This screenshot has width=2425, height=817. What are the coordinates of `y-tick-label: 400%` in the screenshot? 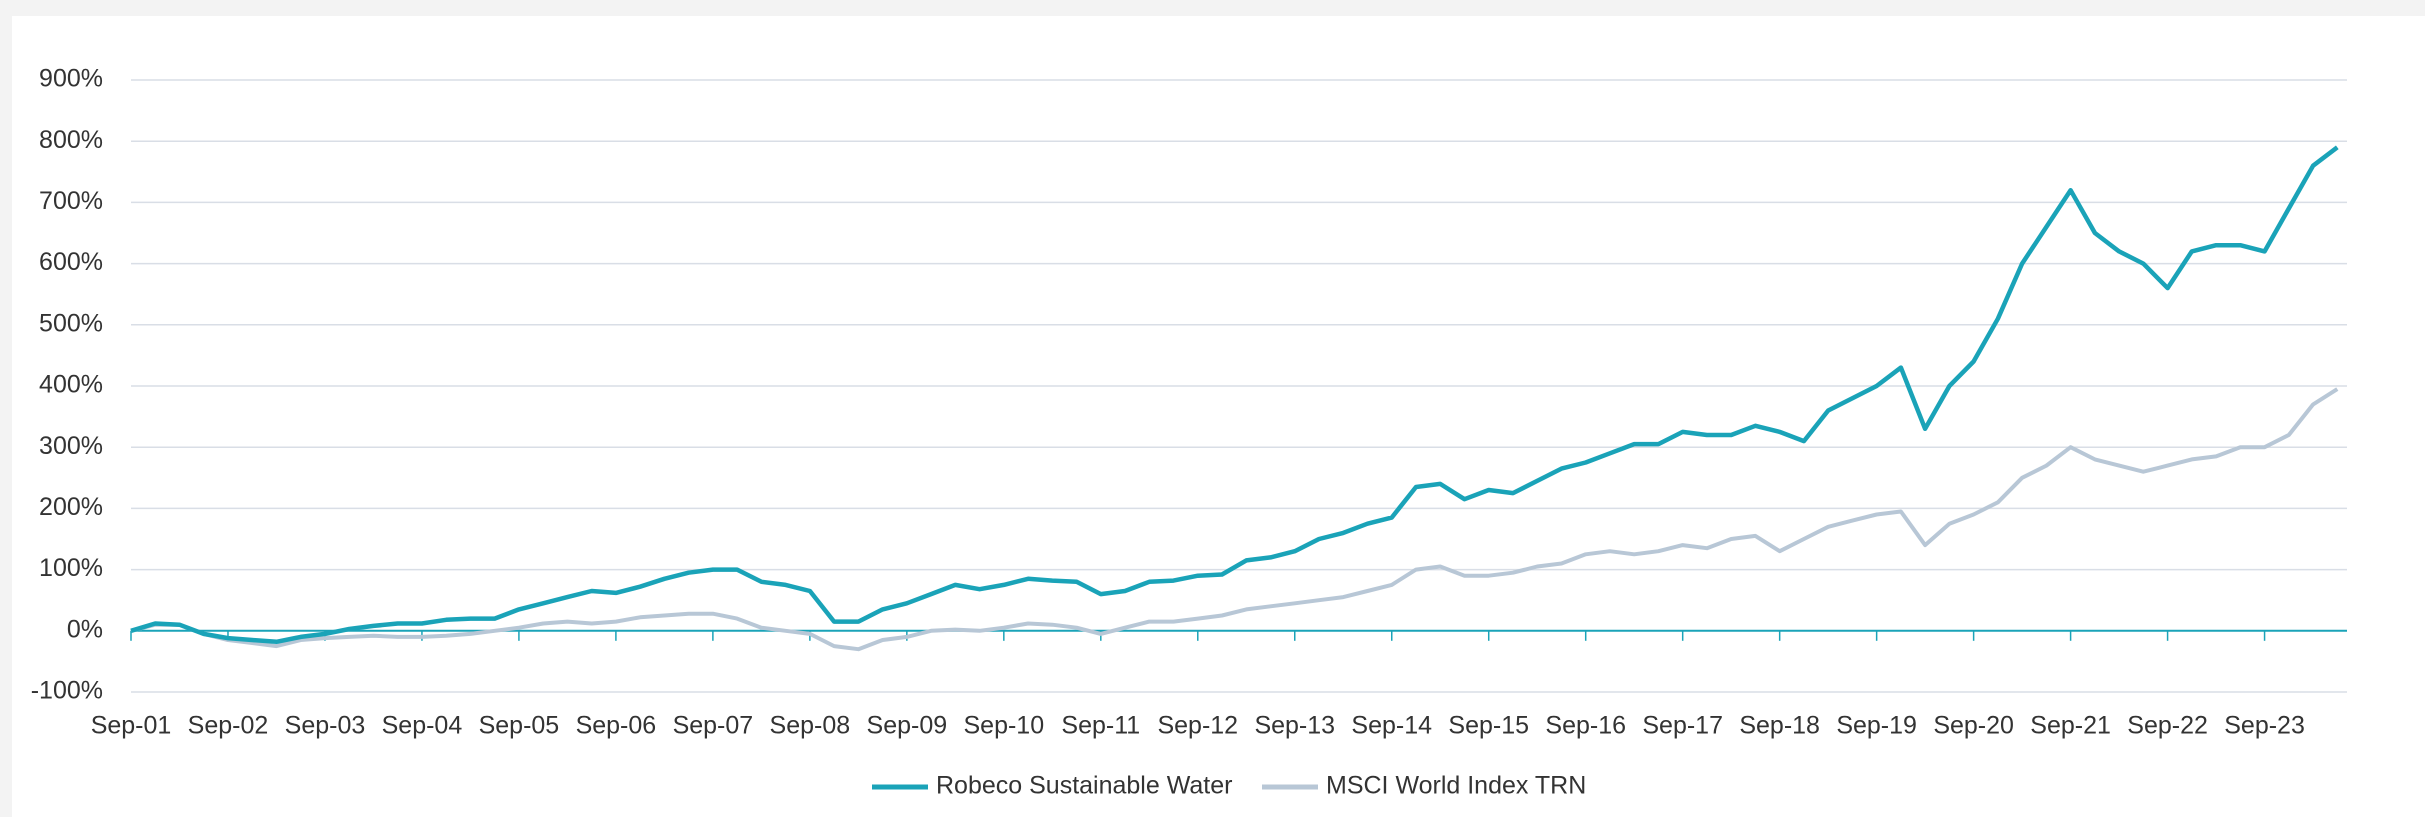 It's located at (71, 385).